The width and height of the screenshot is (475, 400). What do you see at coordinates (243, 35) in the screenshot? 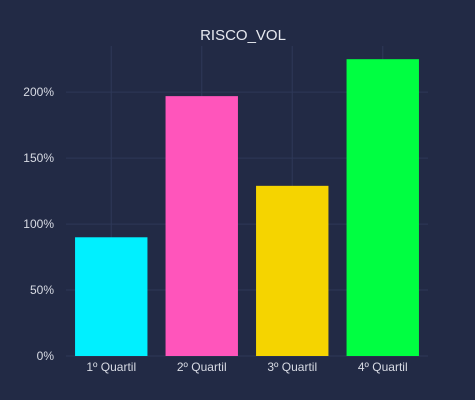
I see `chart-title: RISCO_VOL` at bounding box center [243, 35].